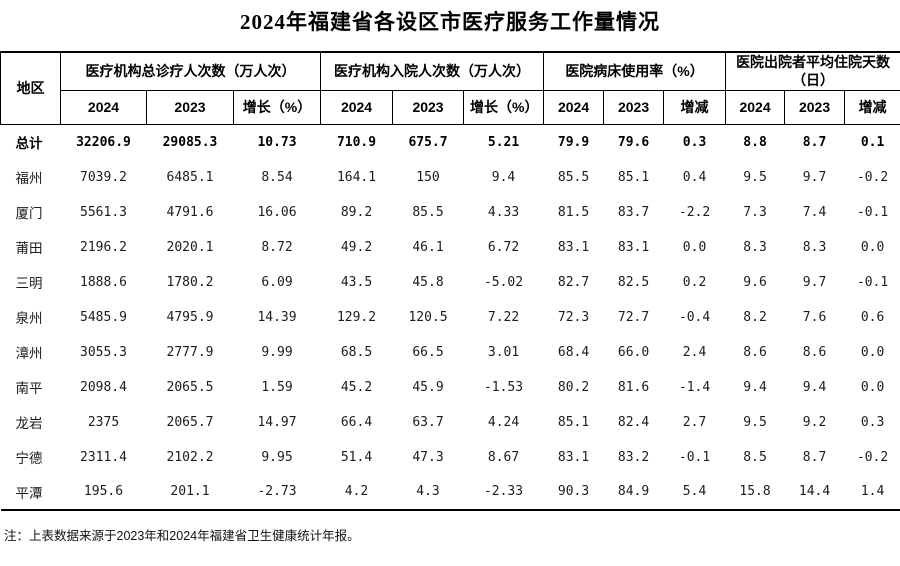 The height and width of the screenshot is (566, 900). Describe the element at coordinates (277, 282) in the screenshot. I see `data-cell: 6.09` at that location.